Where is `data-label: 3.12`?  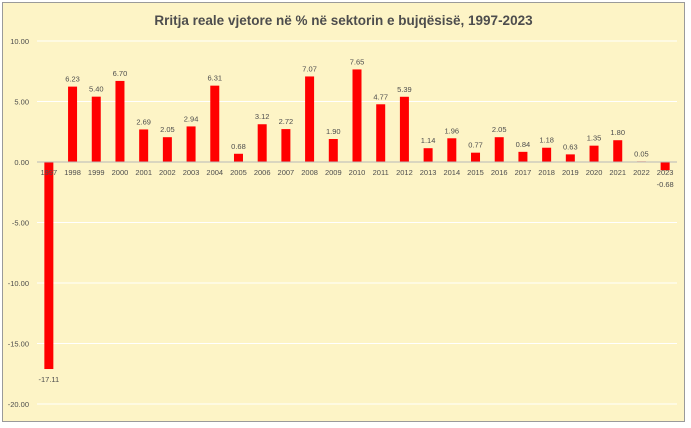 data-label: 3.12 is located at coordinates (262, 116).